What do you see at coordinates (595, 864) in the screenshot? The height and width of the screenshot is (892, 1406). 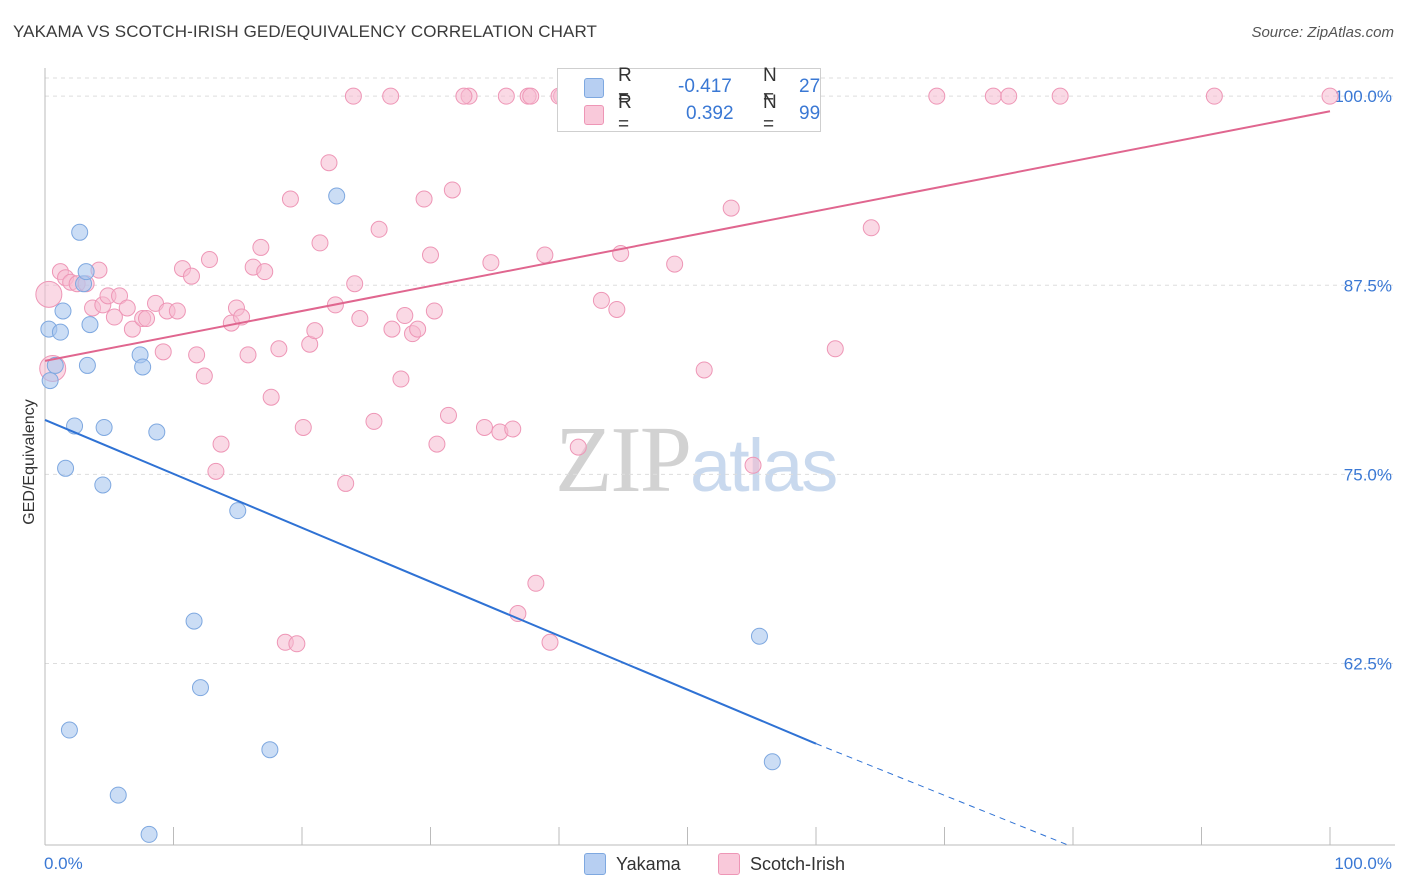 I see `bottom-yakama-swatch` at bounding box center [595, 864].